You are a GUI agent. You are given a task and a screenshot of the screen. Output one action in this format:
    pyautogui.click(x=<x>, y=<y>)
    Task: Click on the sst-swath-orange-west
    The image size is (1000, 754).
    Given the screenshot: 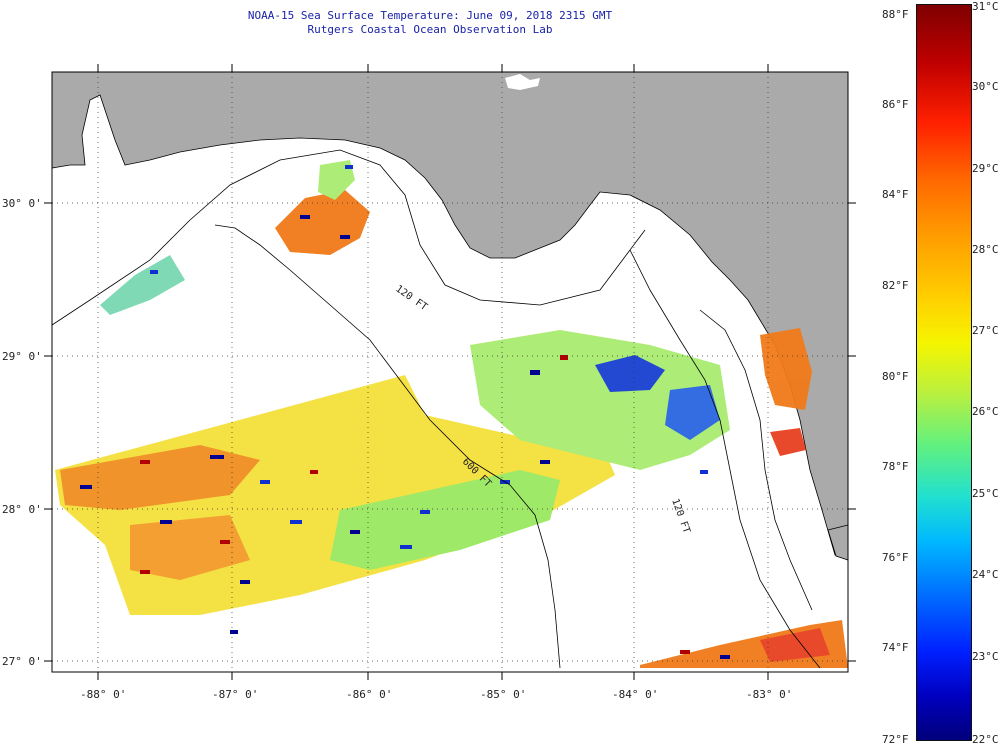 What is the action you would take?
    pyautogui.click(x=160, y=477)
    